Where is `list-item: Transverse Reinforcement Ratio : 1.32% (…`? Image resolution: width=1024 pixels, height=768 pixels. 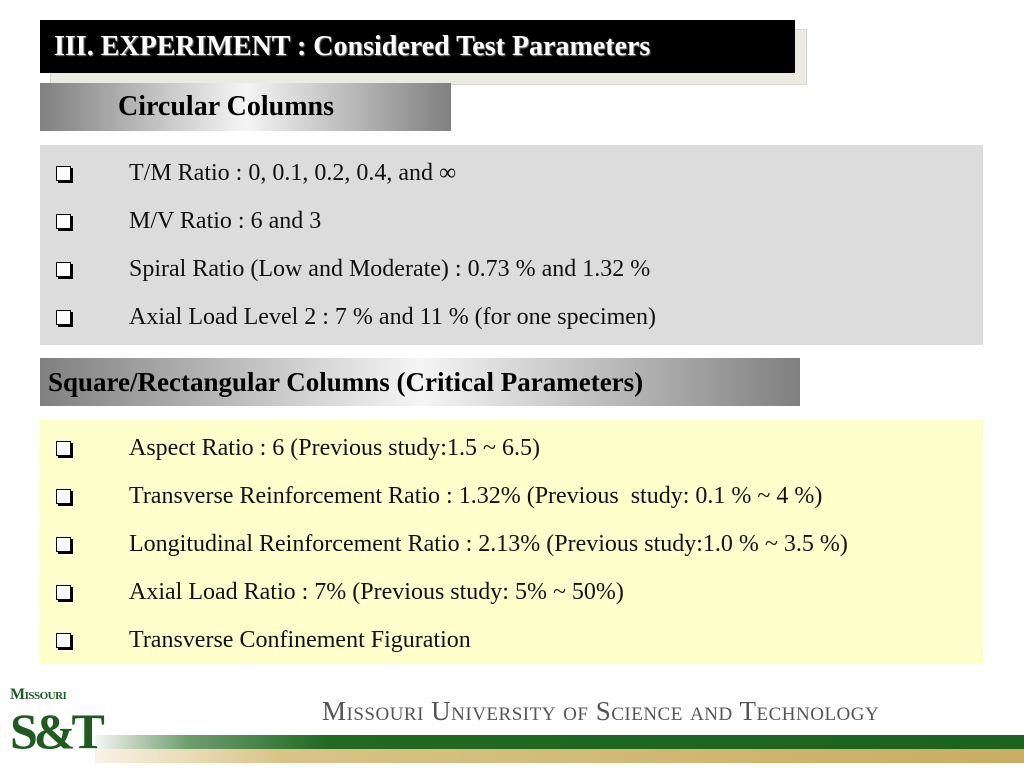 list-item: Transverse Reinforcement Ratio : 1.32% (… is located at coordinates (511, 496).